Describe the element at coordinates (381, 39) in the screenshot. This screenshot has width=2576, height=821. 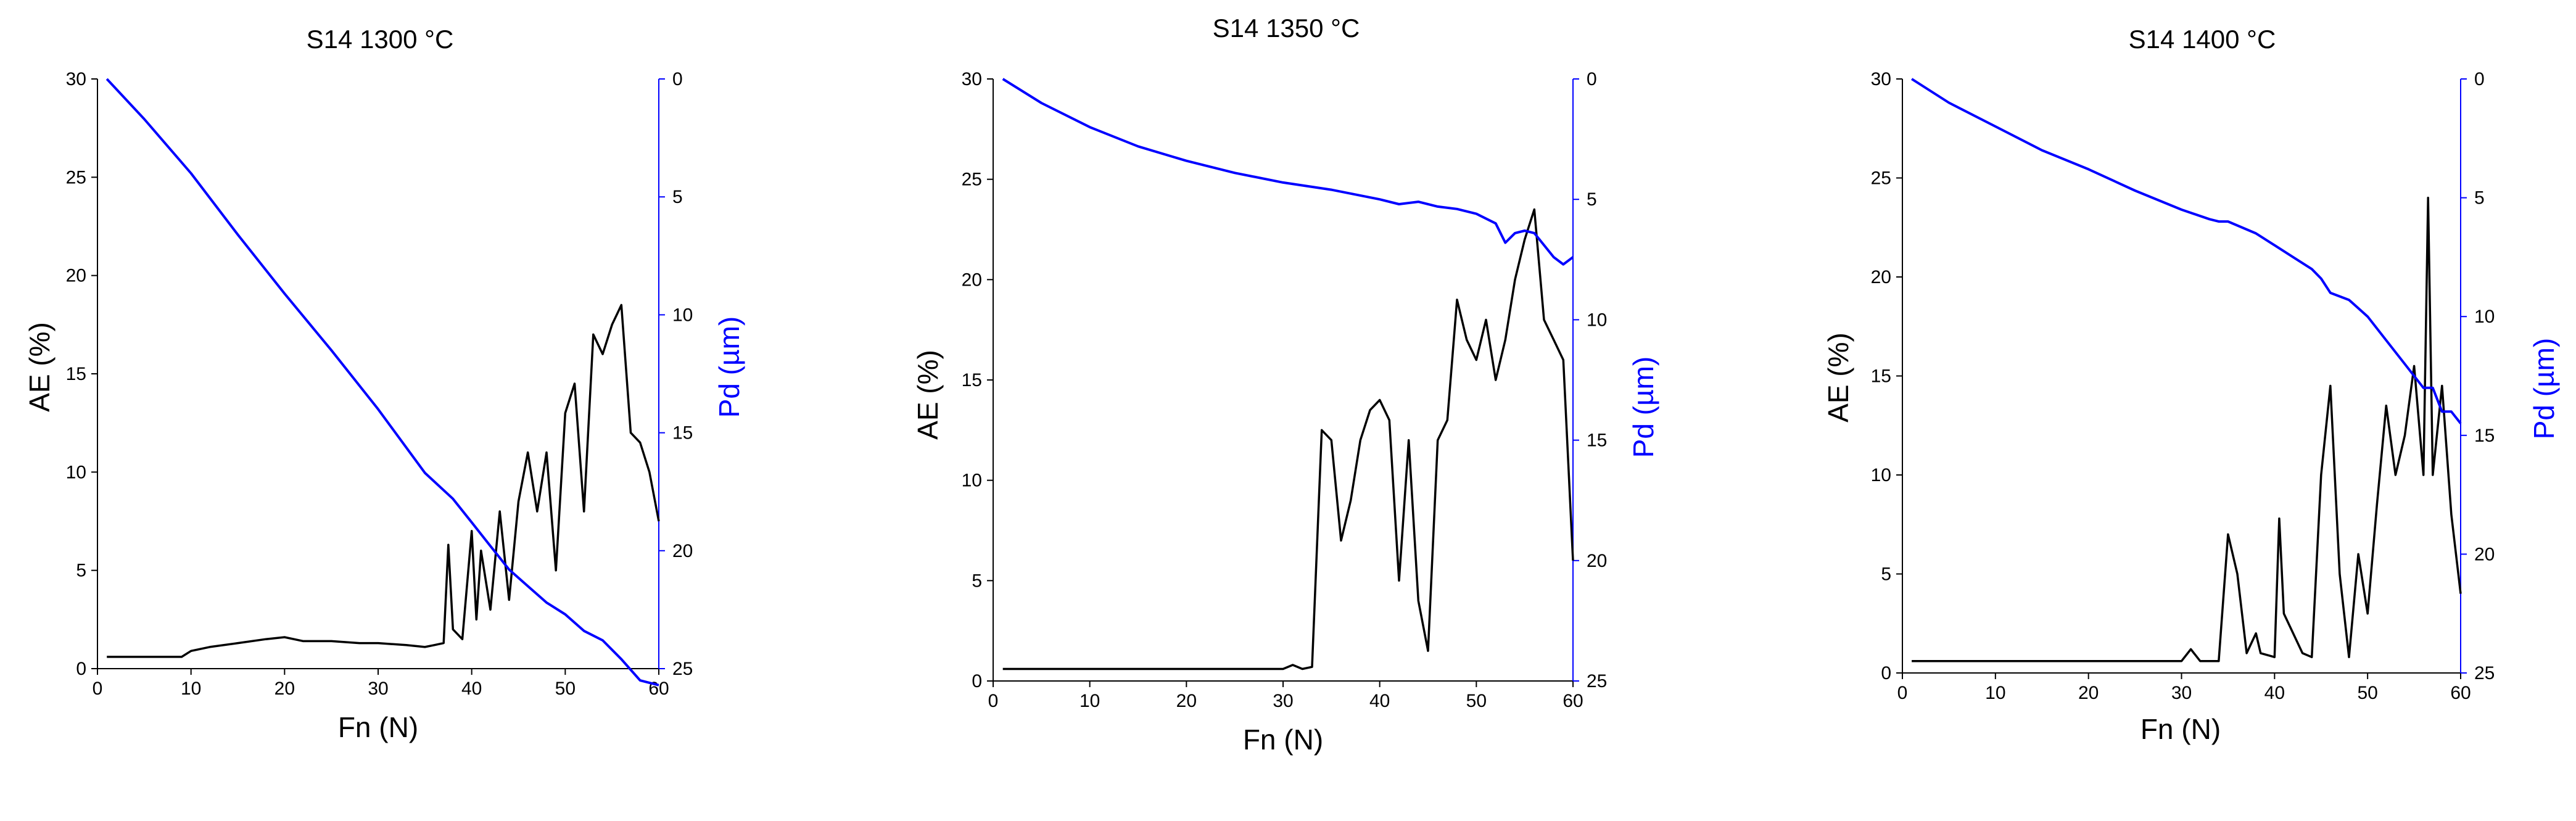
I see `chart-title: S14 1300 °C` at that location.